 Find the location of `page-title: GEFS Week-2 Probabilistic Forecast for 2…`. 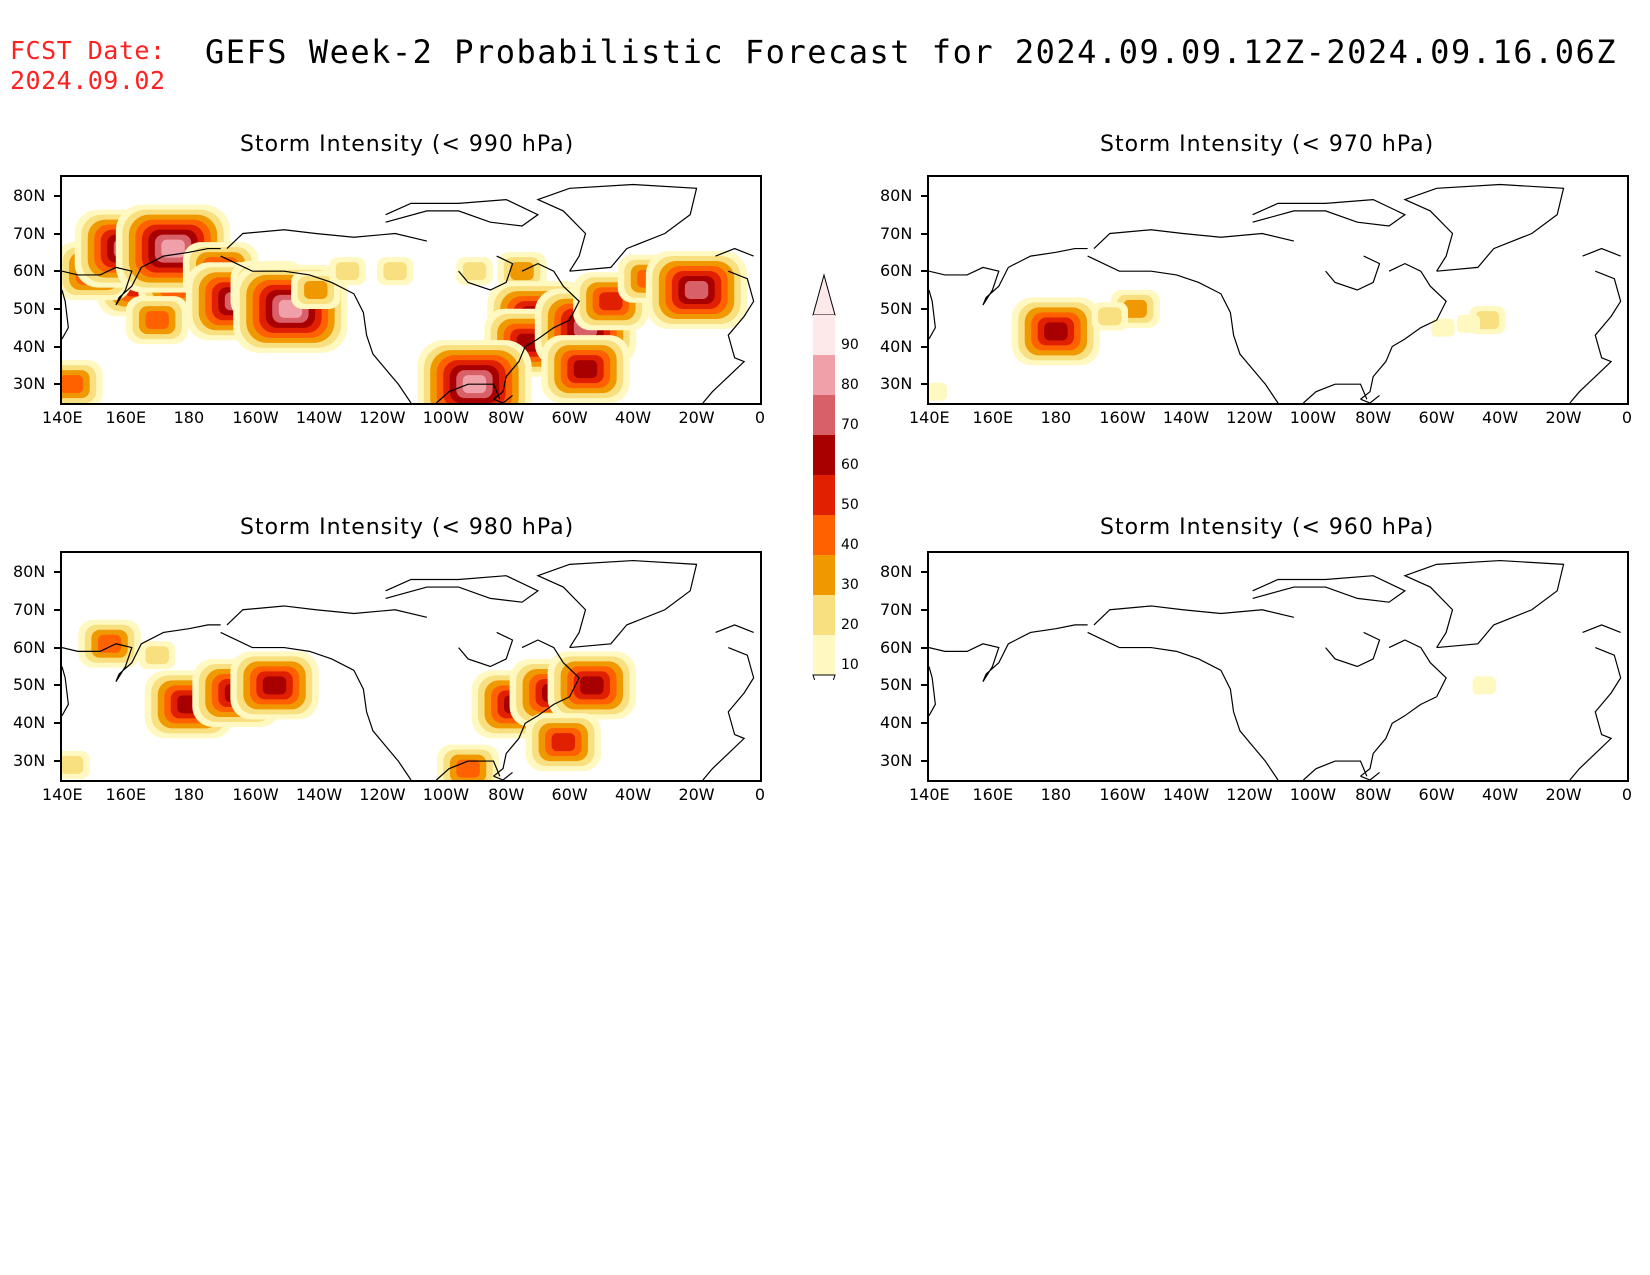

page-title: GEFS Week-2 Probabilistic Forecast for 2… is located at coordinates (911, 52).